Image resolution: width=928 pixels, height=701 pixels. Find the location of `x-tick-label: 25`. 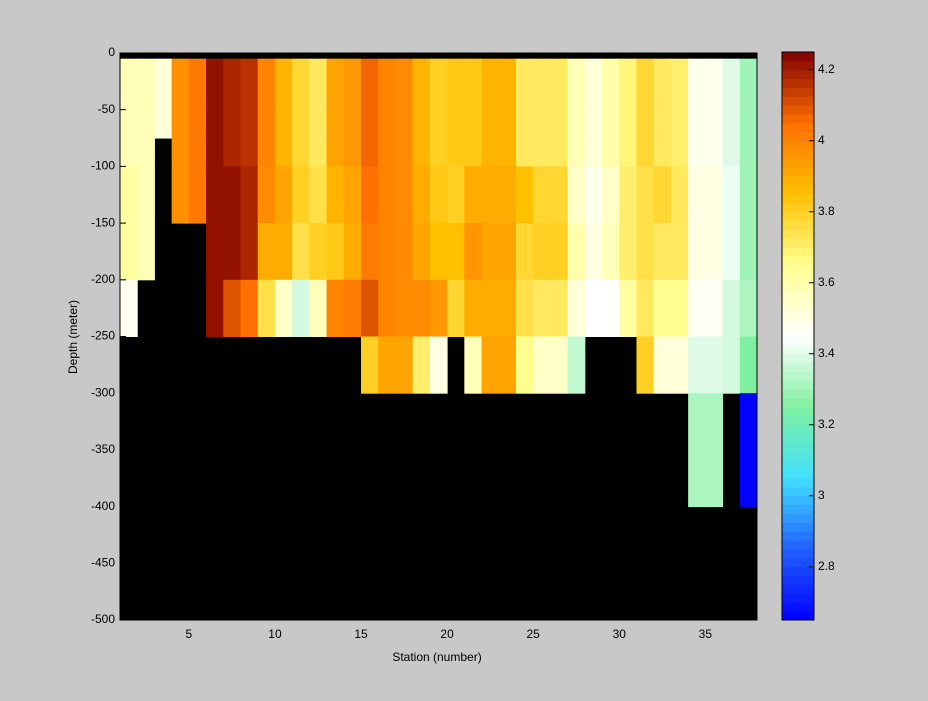

x-tick-label: 25 is located at coordinates (534, 634).